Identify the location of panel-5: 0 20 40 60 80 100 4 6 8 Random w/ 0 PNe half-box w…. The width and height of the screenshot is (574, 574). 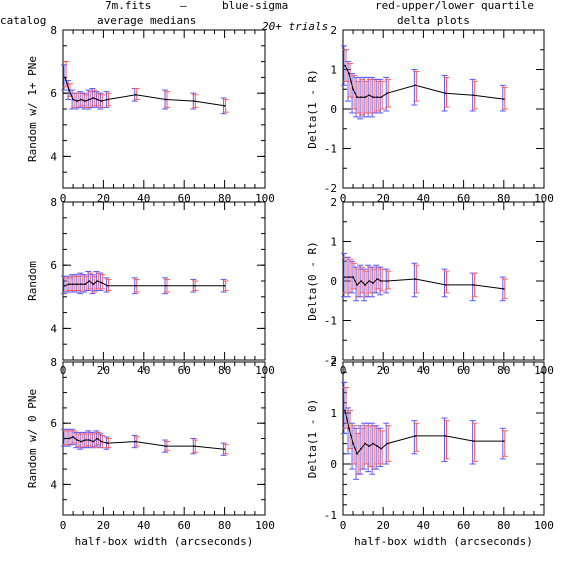
(150, 452).